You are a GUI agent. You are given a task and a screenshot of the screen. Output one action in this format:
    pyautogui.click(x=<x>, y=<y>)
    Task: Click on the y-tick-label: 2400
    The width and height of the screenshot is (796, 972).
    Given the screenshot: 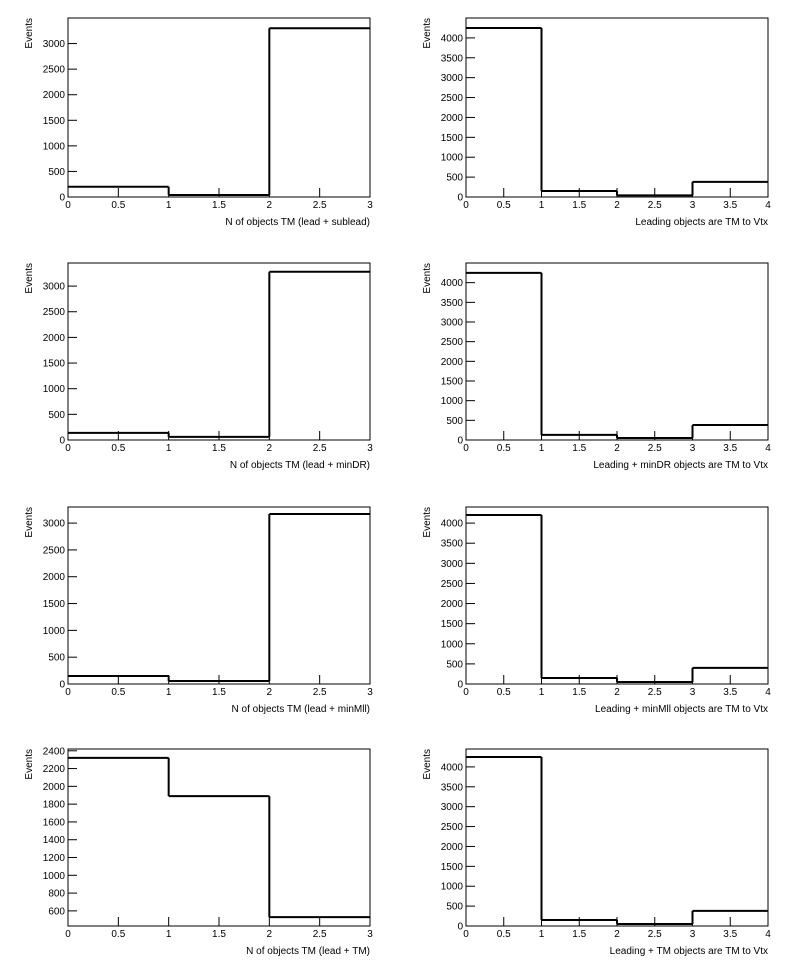 What is the action you would take?
    pyautogui.click(x=54, y=751)
    